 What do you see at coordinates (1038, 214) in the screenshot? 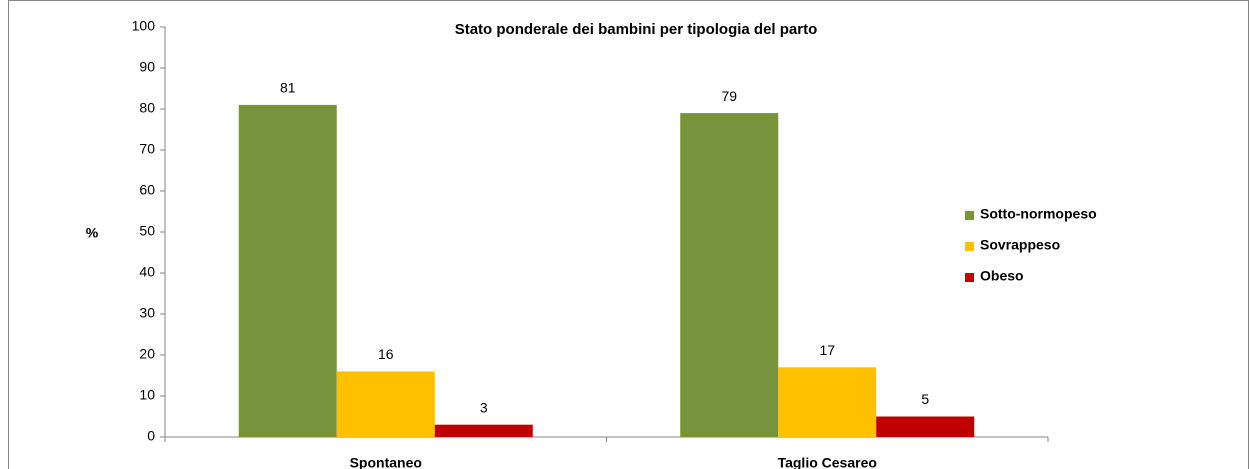
I see `legend-label: Sotto-normopeso` at bounding box center [1038, 214].